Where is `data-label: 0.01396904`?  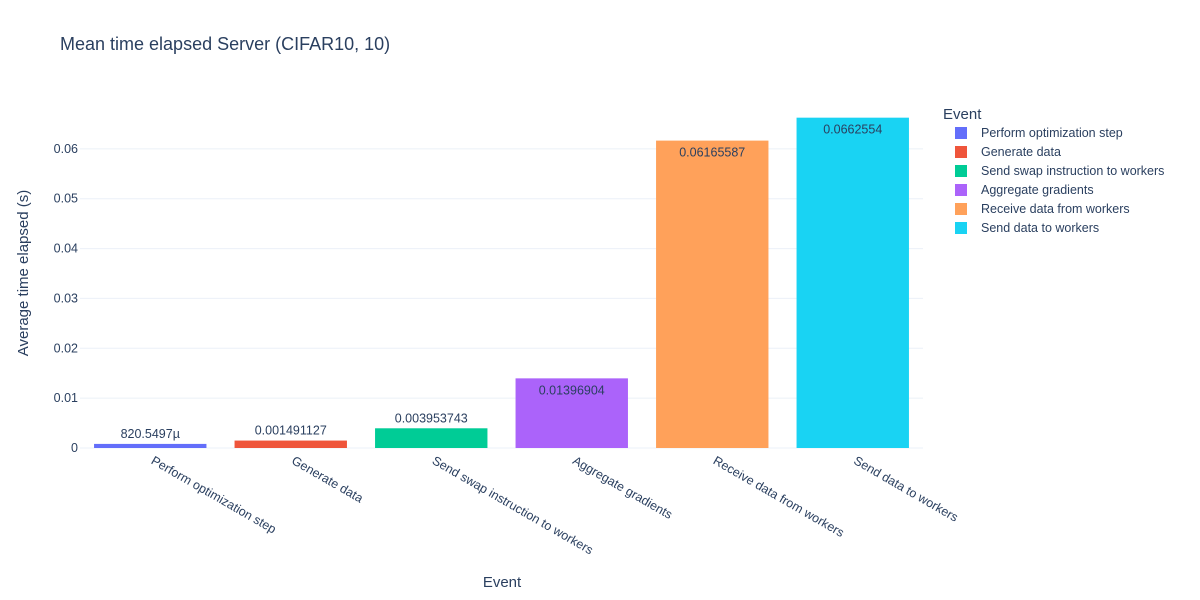 data-label: 0.01396904 is located at coordinates (572, 390).